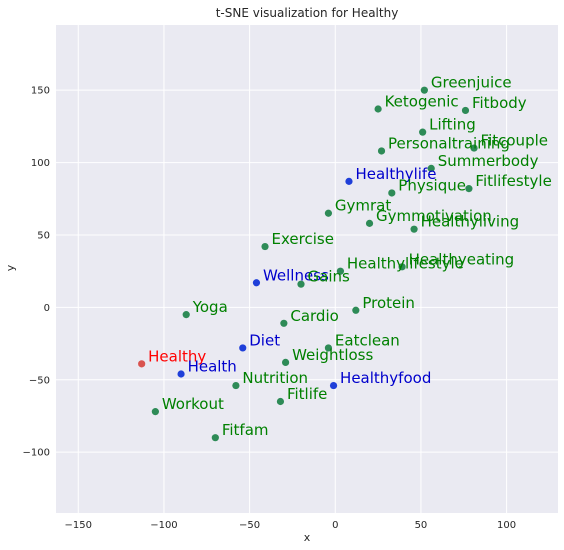 This screenshot has height=550, width=564. Describe the element at coordinates (40, 163) in the screenshot. I see `y-tick-label: 100` at that location.